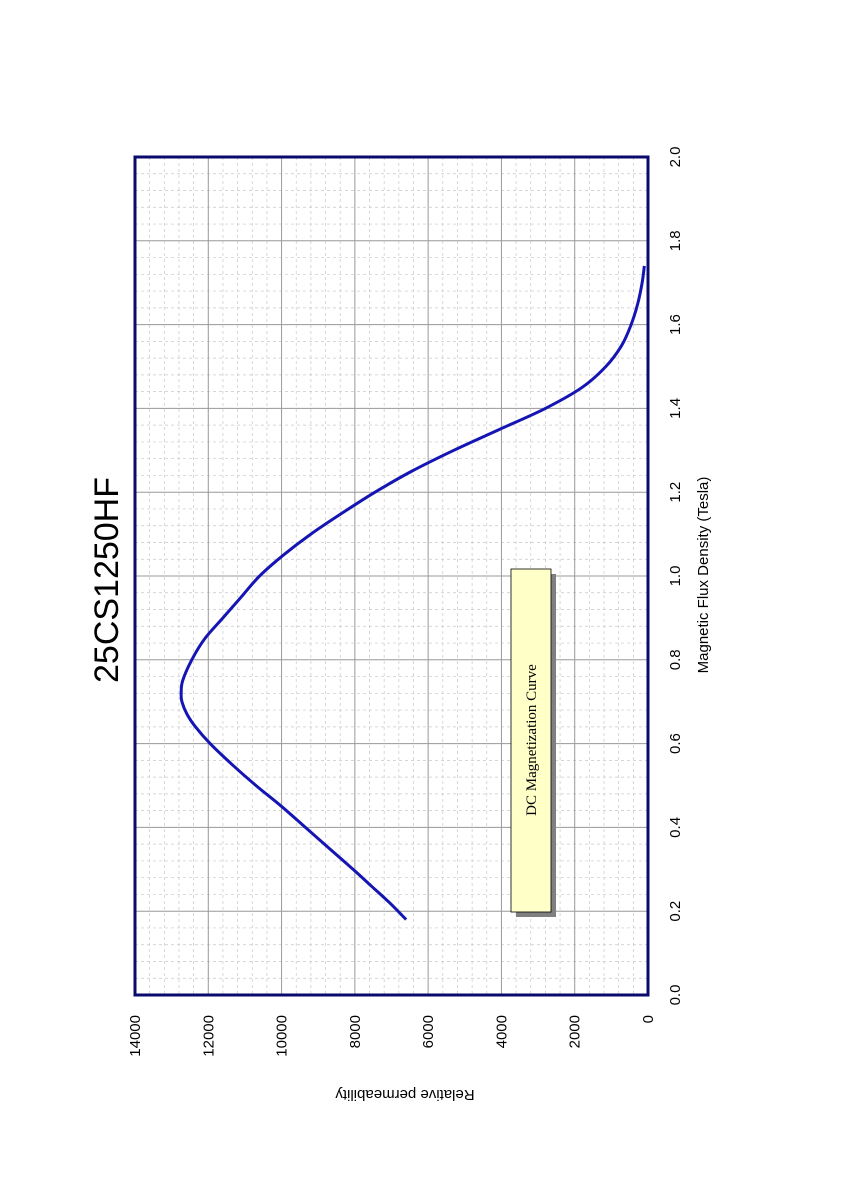  Describe the element at coordinates (648, 1019) in the screenshot. I see `y-tick-label: 0` at that location.